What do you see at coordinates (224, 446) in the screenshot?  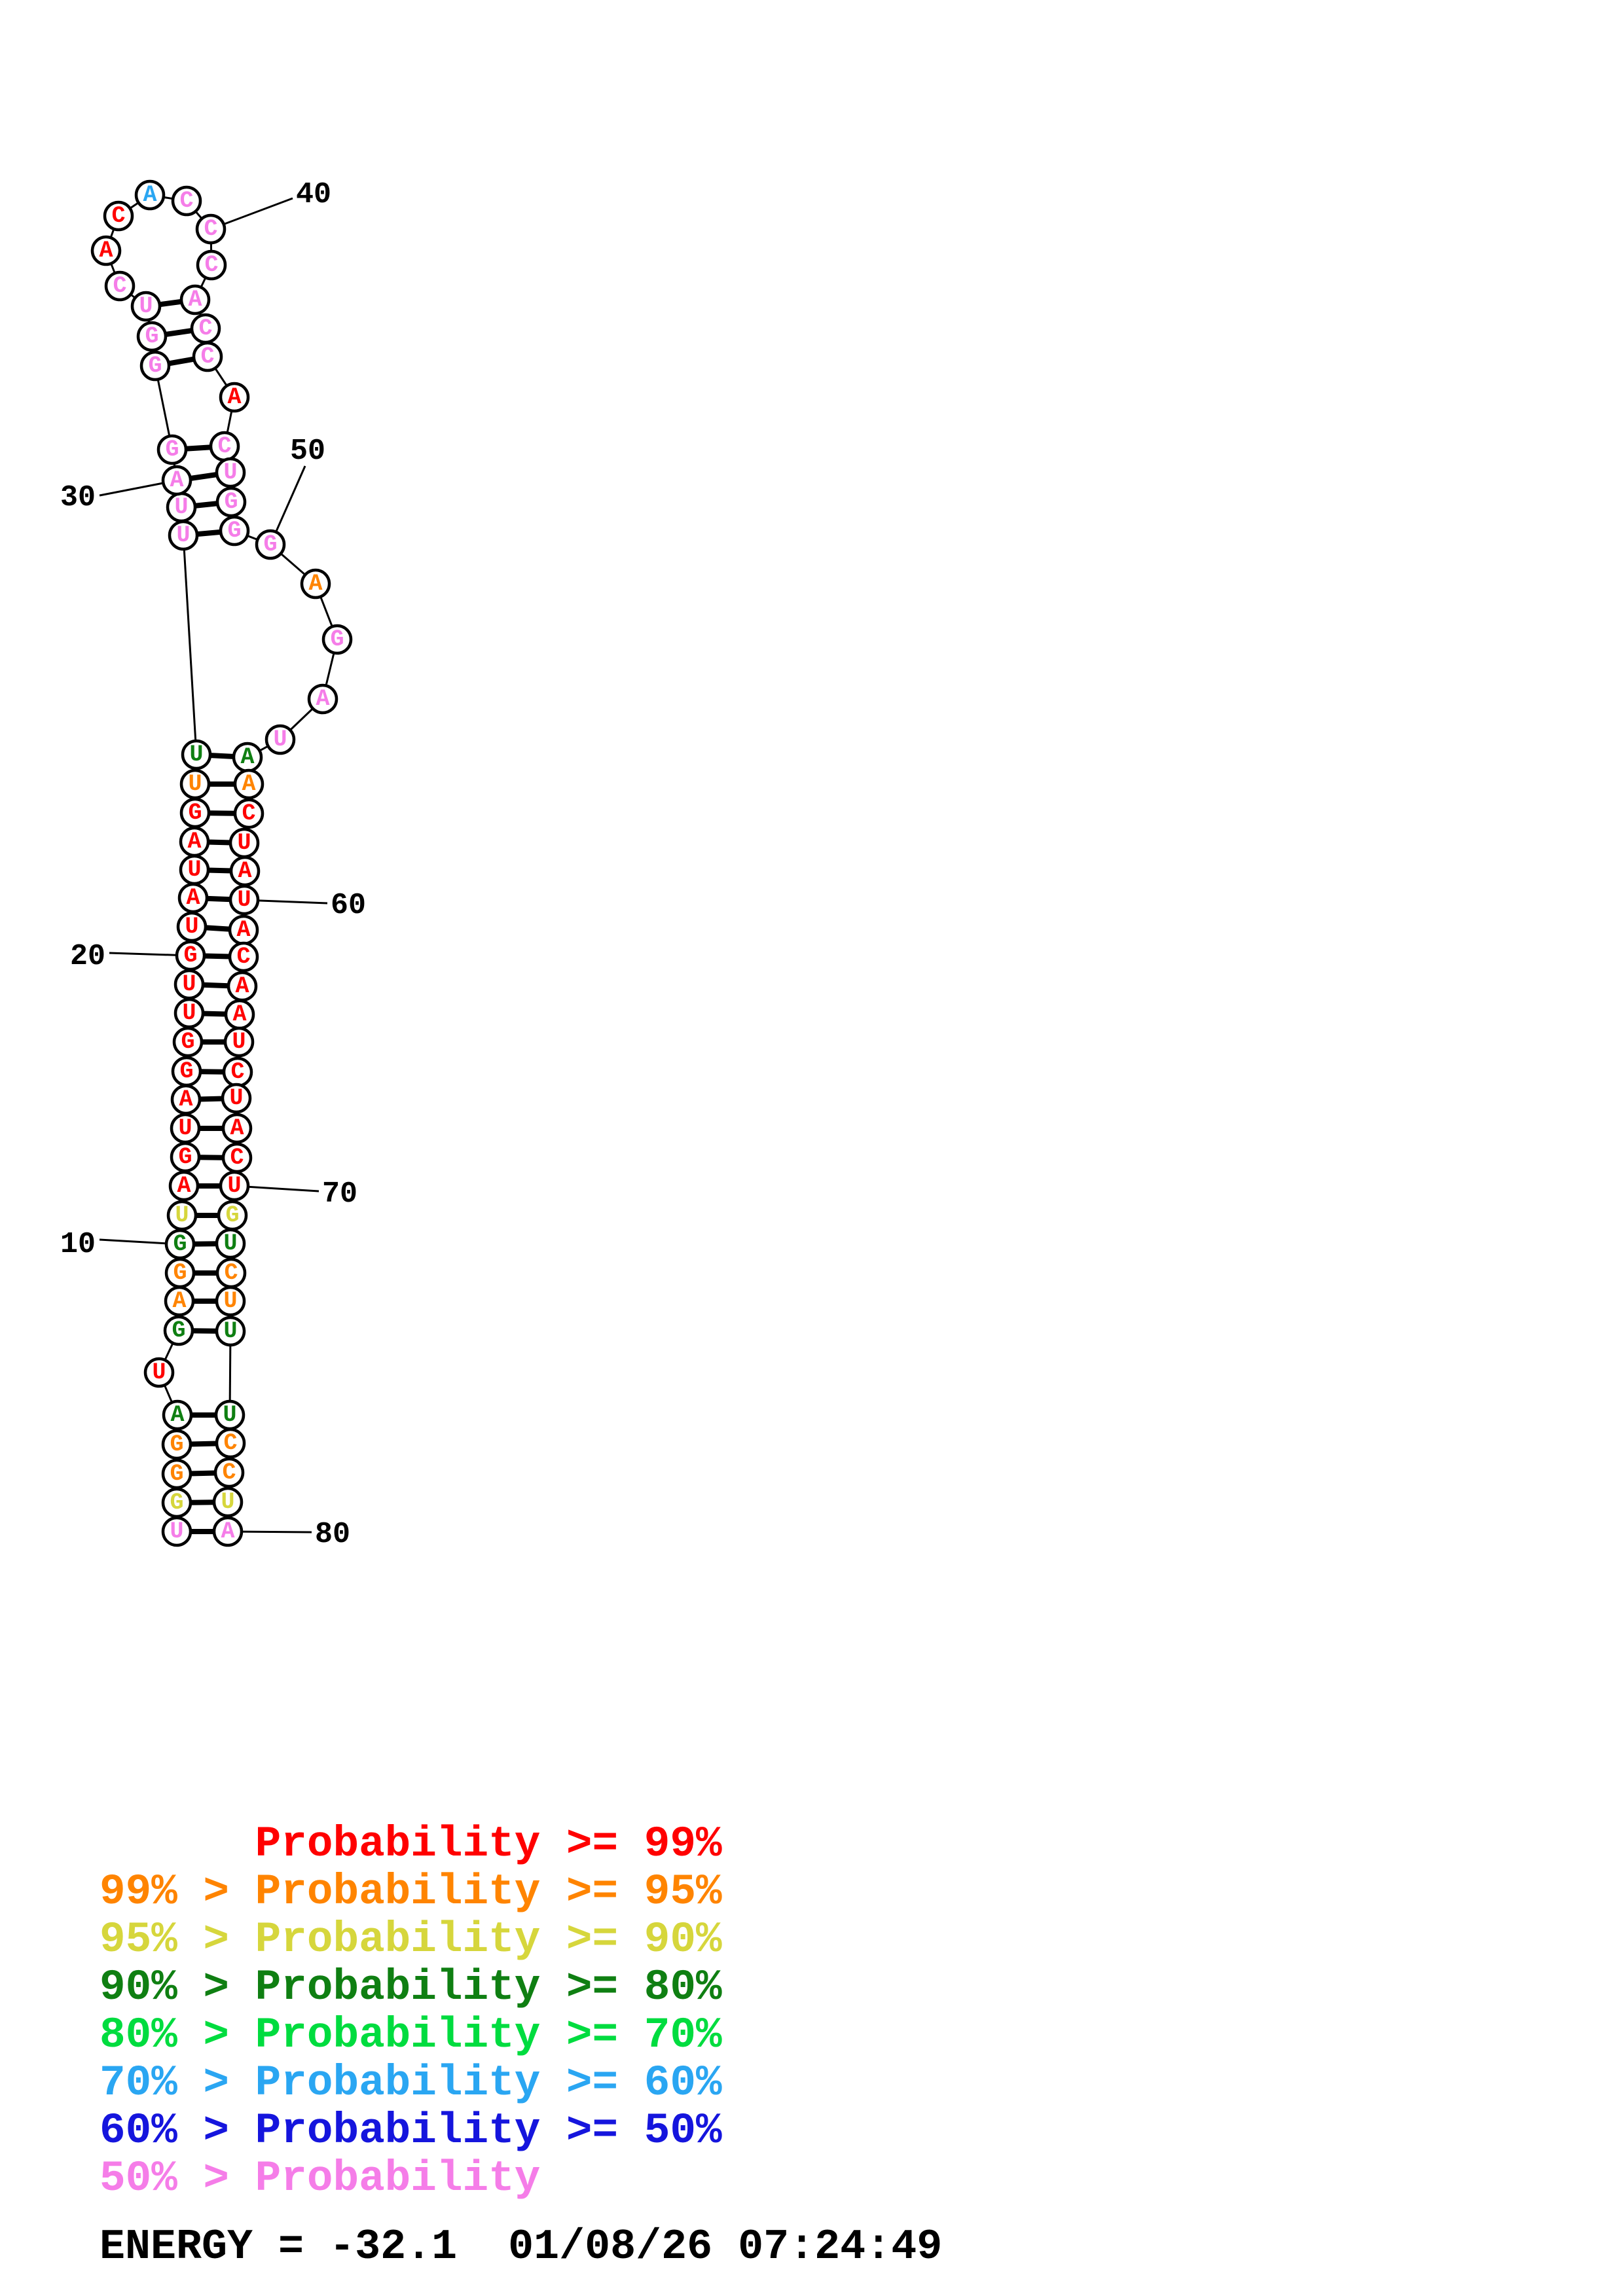 I see `nucleotide-46: C` at bounding box center [224, 446].